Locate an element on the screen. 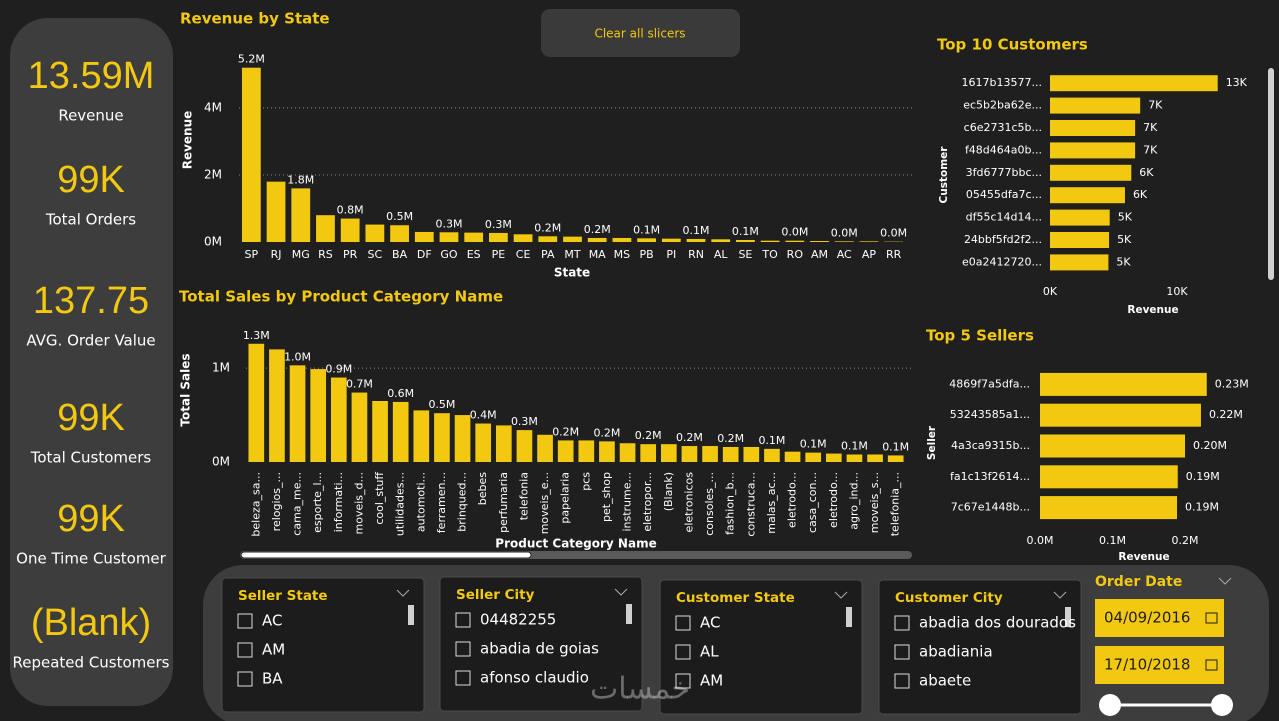  value-label: 0.9M is located at coordinates (338, 369).